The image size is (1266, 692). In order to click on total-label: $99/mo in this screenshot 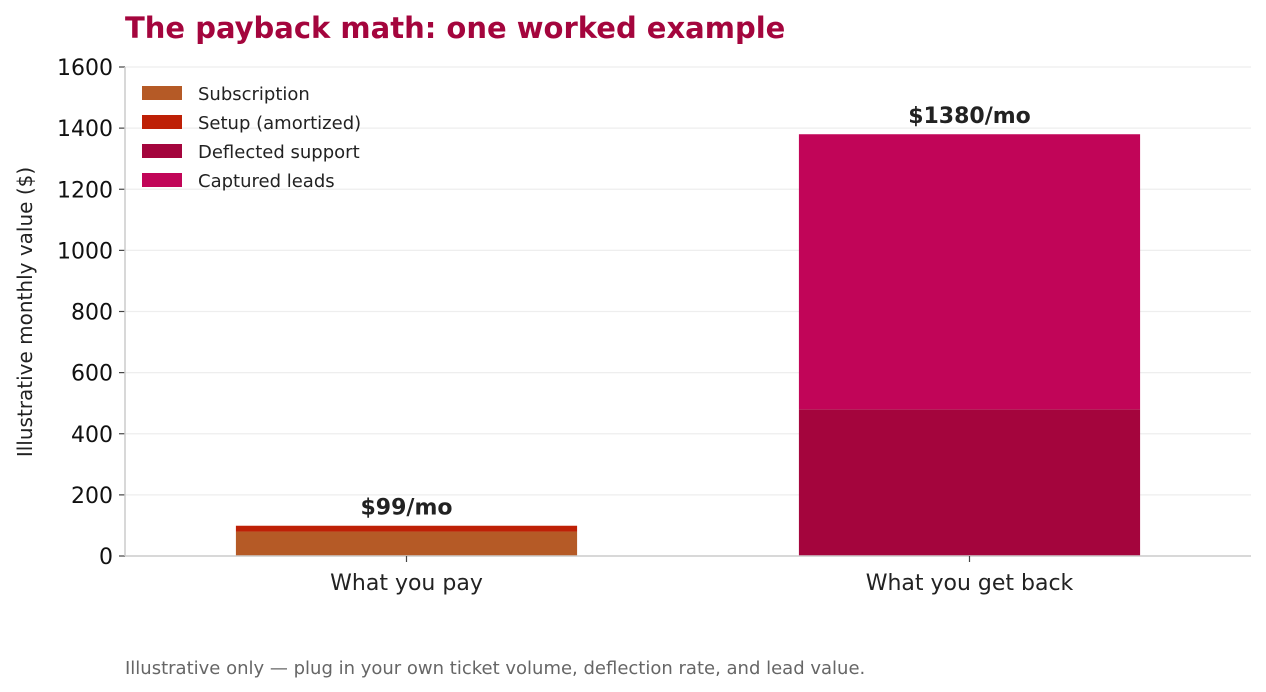, I will do `click(407, 508)`.